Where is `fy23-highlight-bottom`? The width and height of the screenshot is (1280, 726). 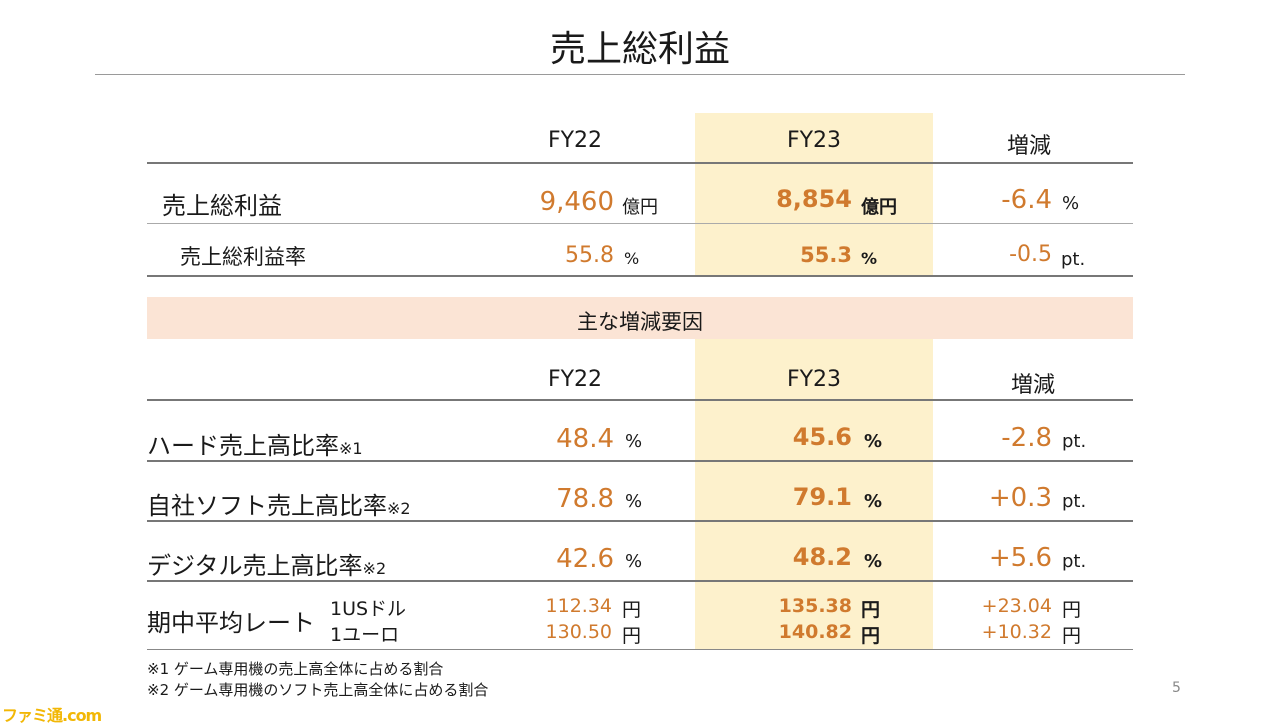 fy23-highlight-bottom is located at coordinates (814, 494).